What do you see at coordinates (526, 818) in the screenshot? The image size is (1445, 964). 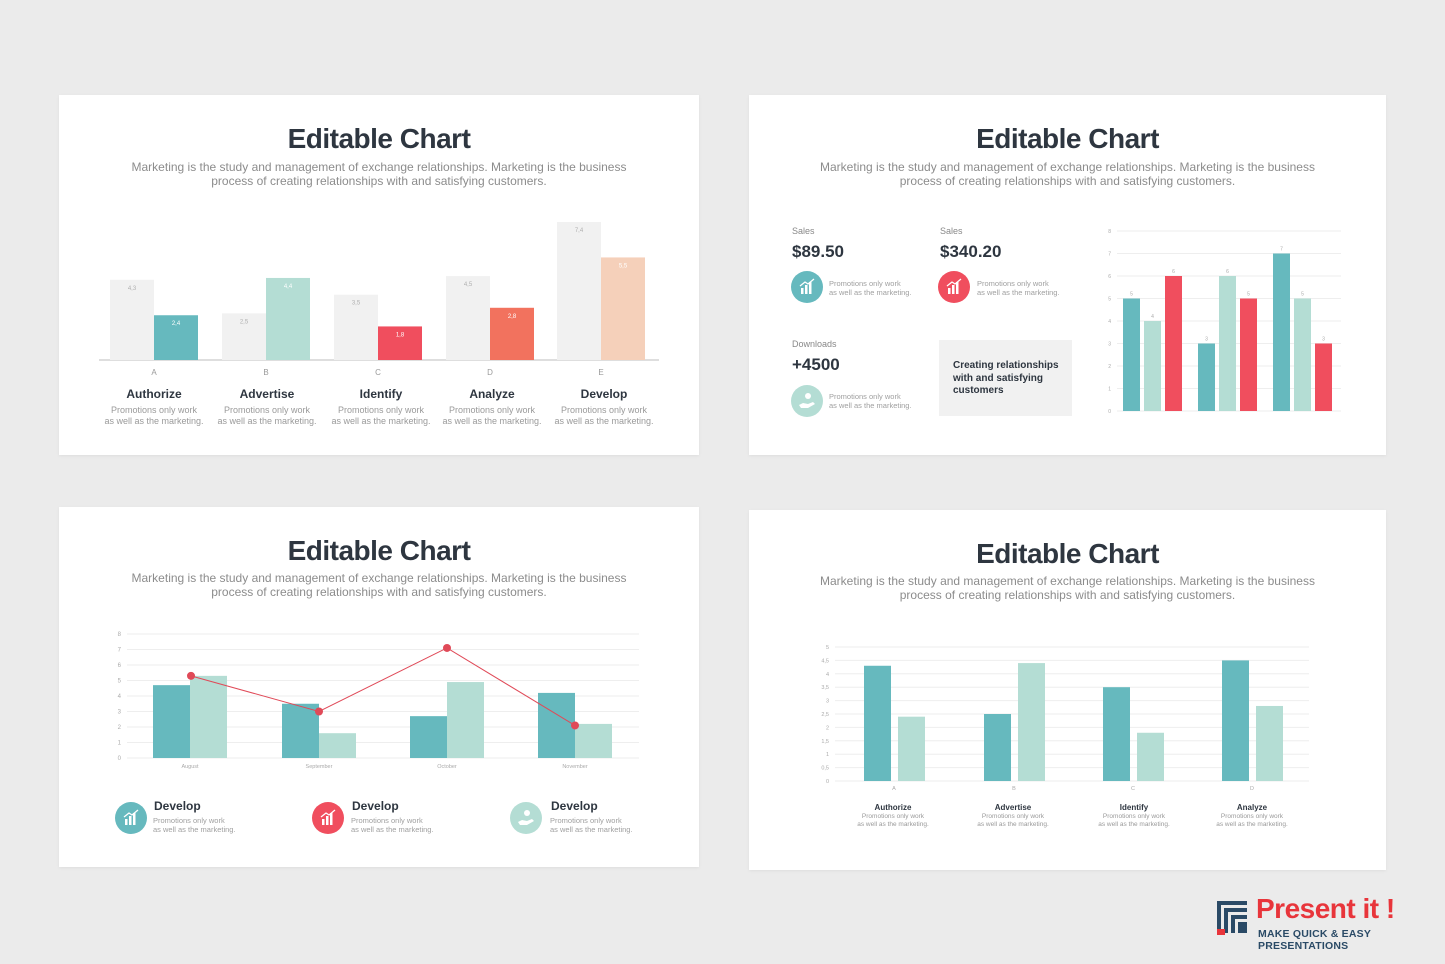 I see `hand-coin-icon` at bounding box center [526, 818].